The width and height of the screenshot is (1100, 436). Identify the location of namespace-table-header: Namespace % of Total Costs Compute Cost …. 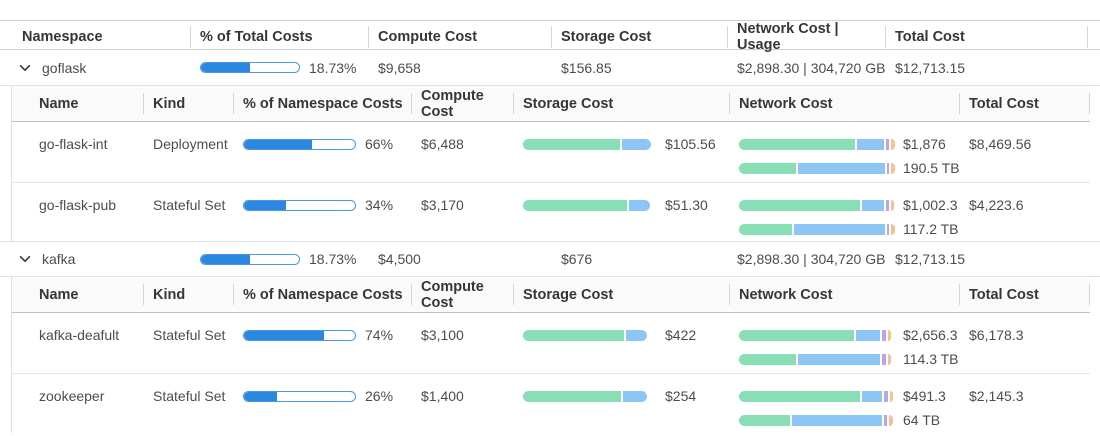
(550, 36).